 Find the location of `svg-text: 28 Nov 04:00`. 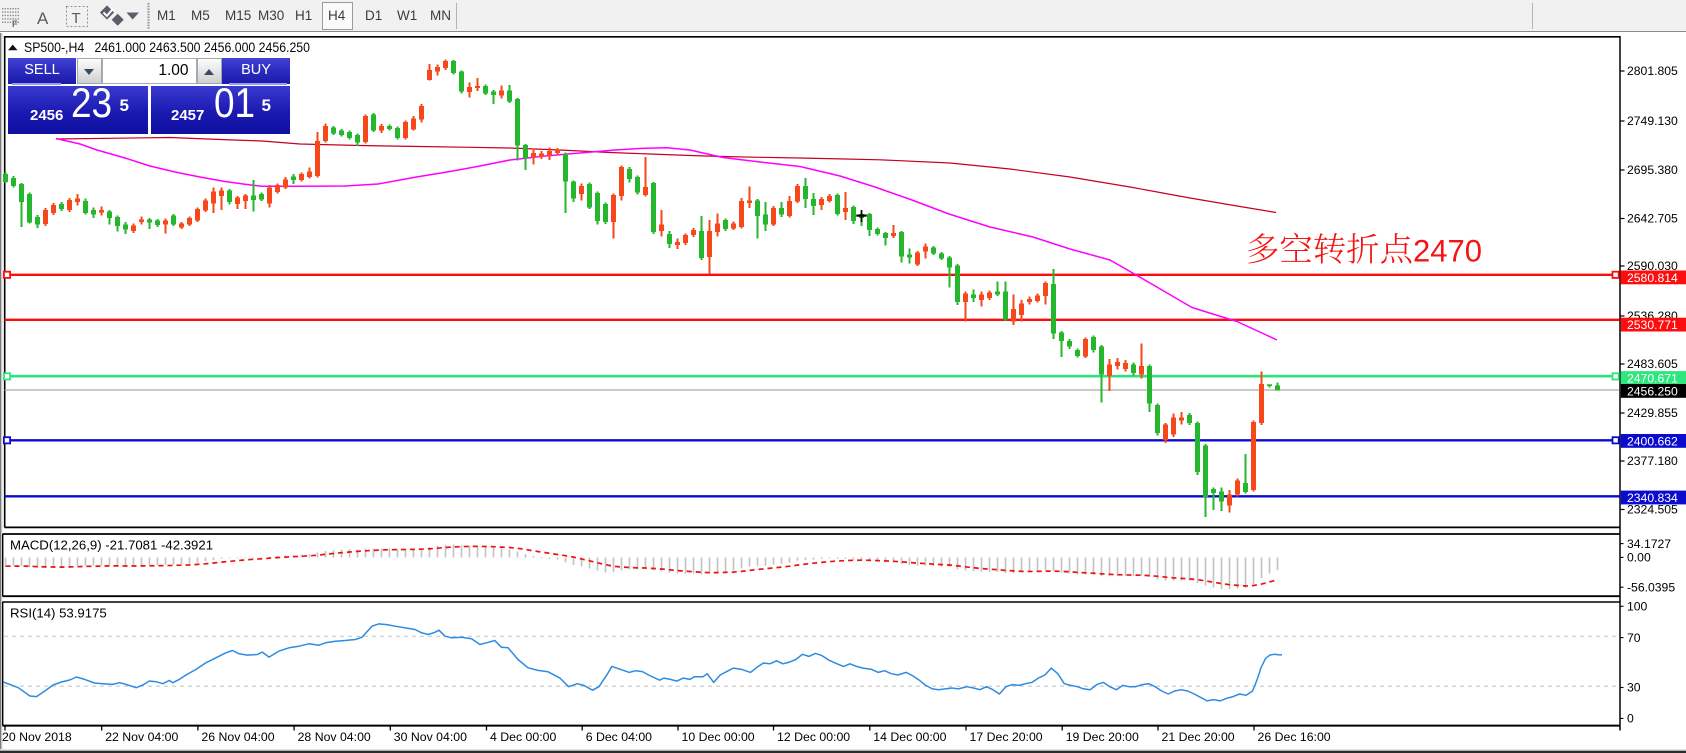

svg-text: 28 Nov 04:00 is located at coordinates (334, 737).